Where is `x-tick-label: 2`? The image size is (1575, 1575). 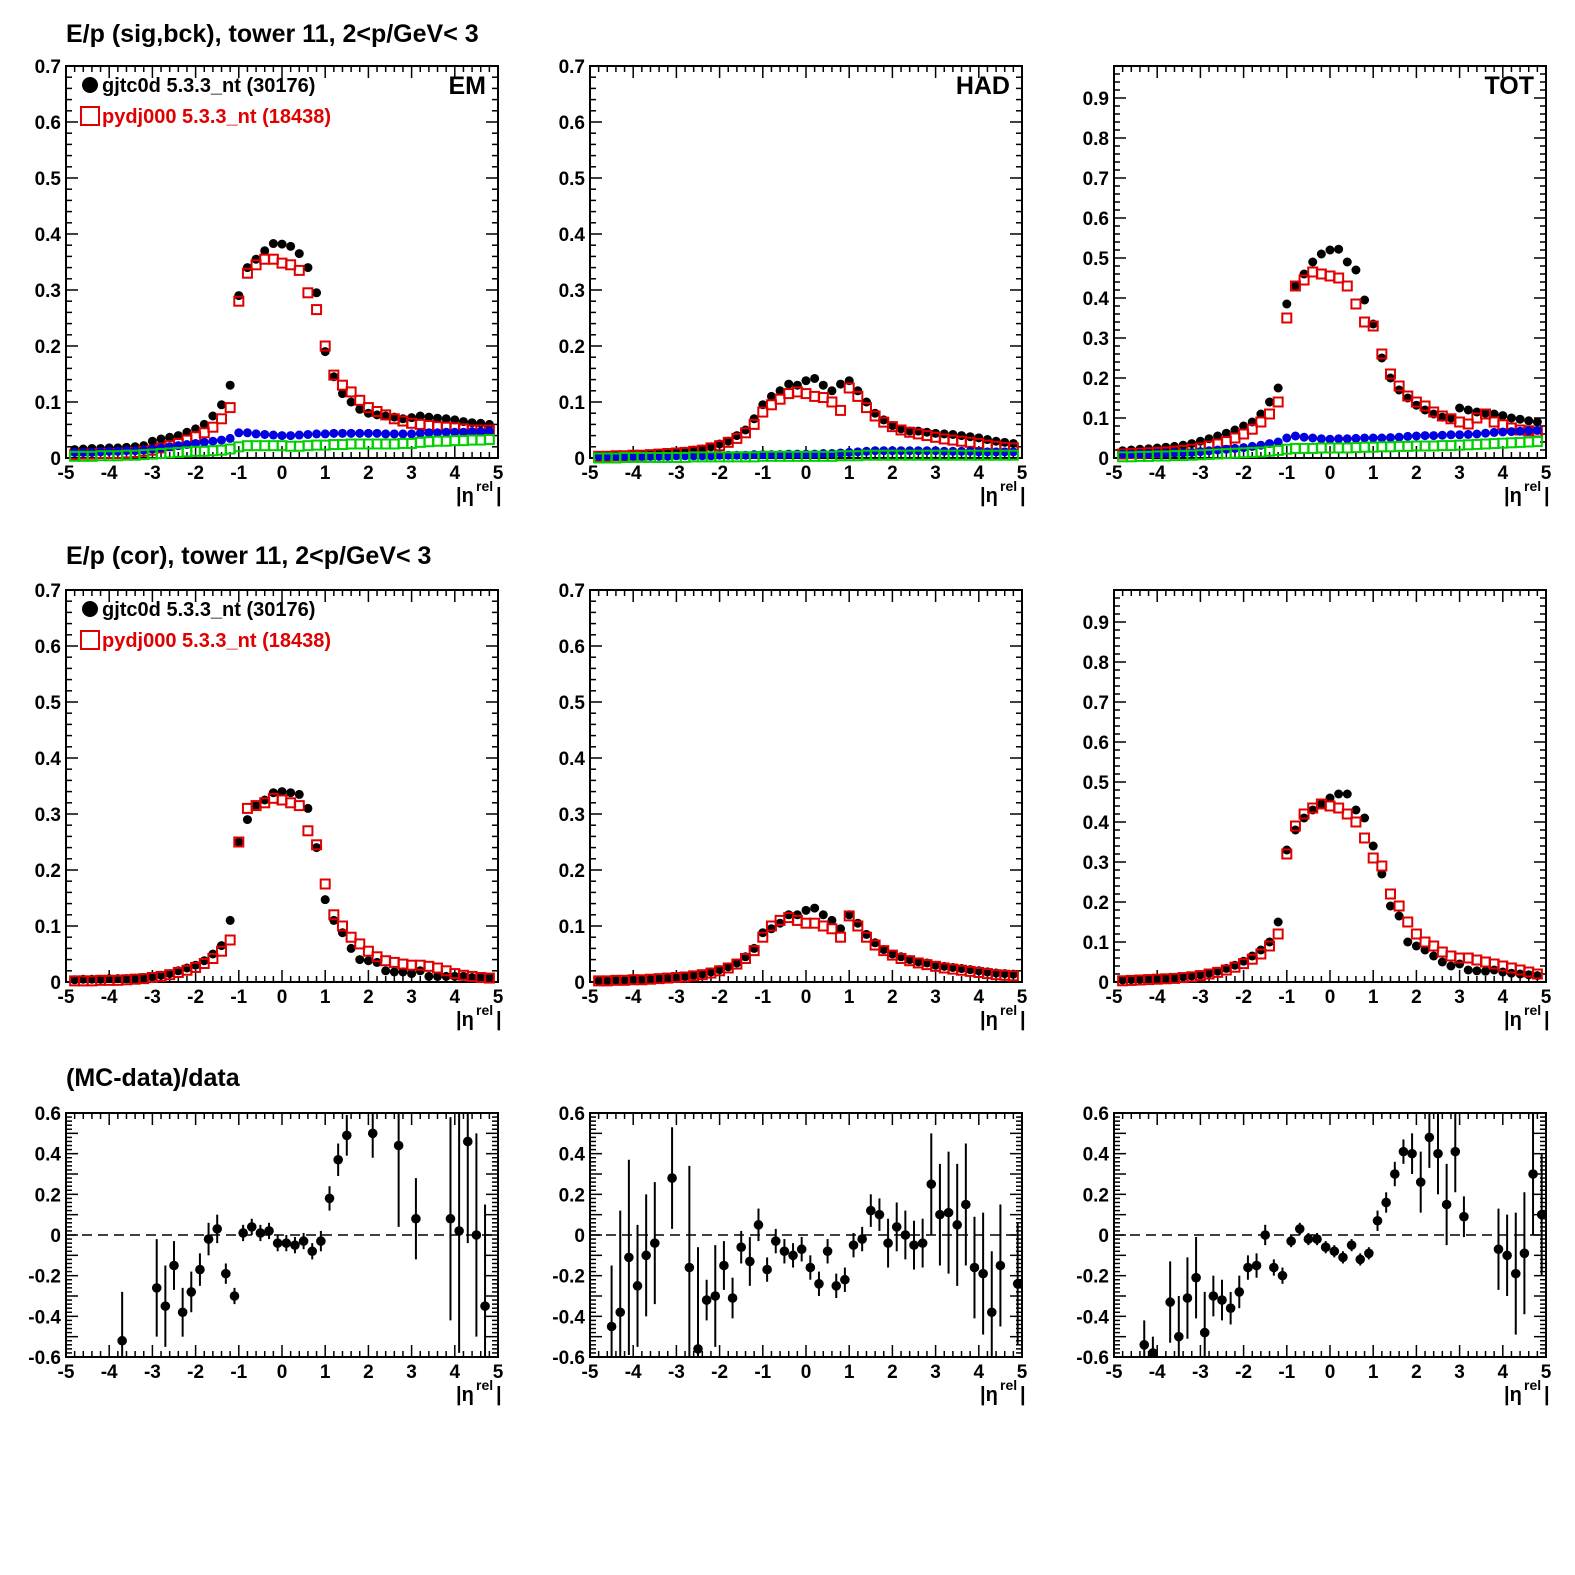
x-tick-label: 2 is located at coordinates (1416, 473).